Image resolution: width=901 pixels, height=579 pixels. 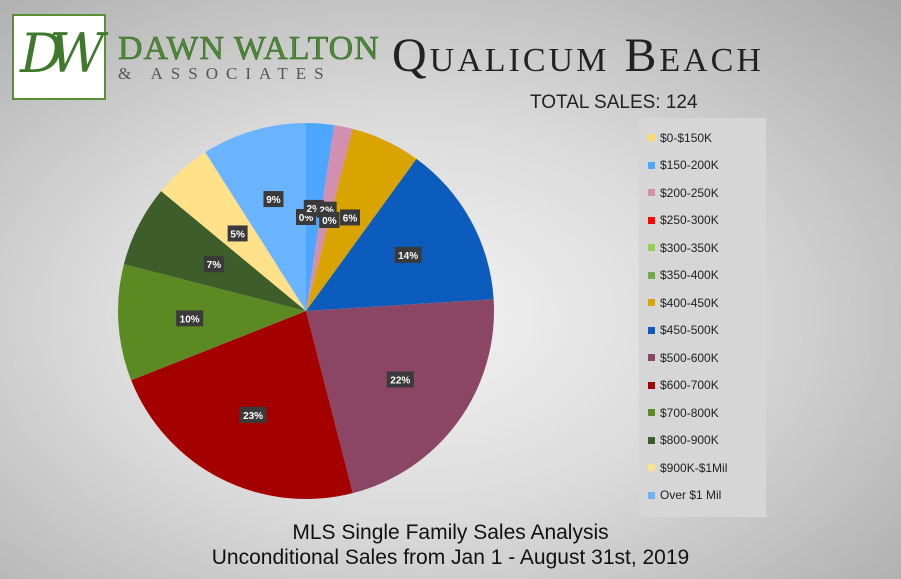 What do you see at coordinates (400, 396) in the screenshot?
I see `pie-slice-500-600k` at bounding box center [400, 396].